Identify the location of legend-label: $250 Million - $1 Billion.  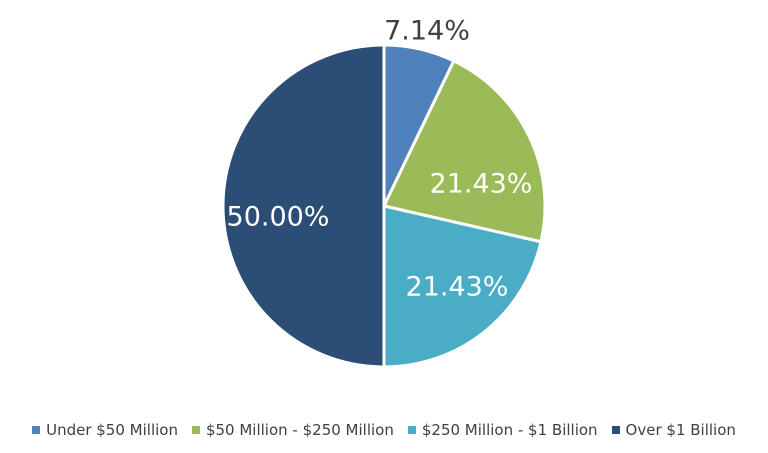
(509, 430).